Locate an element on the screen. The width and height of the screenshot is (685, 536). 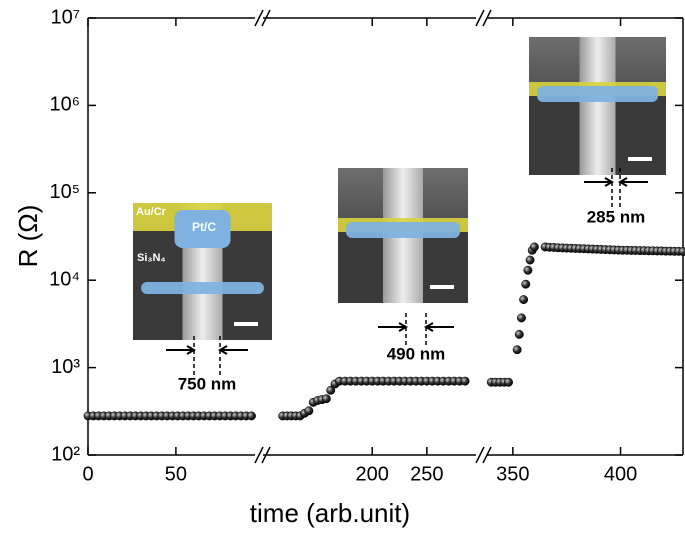
x-axis-label: time (arb.unit) is located at coordinates (330, 513).